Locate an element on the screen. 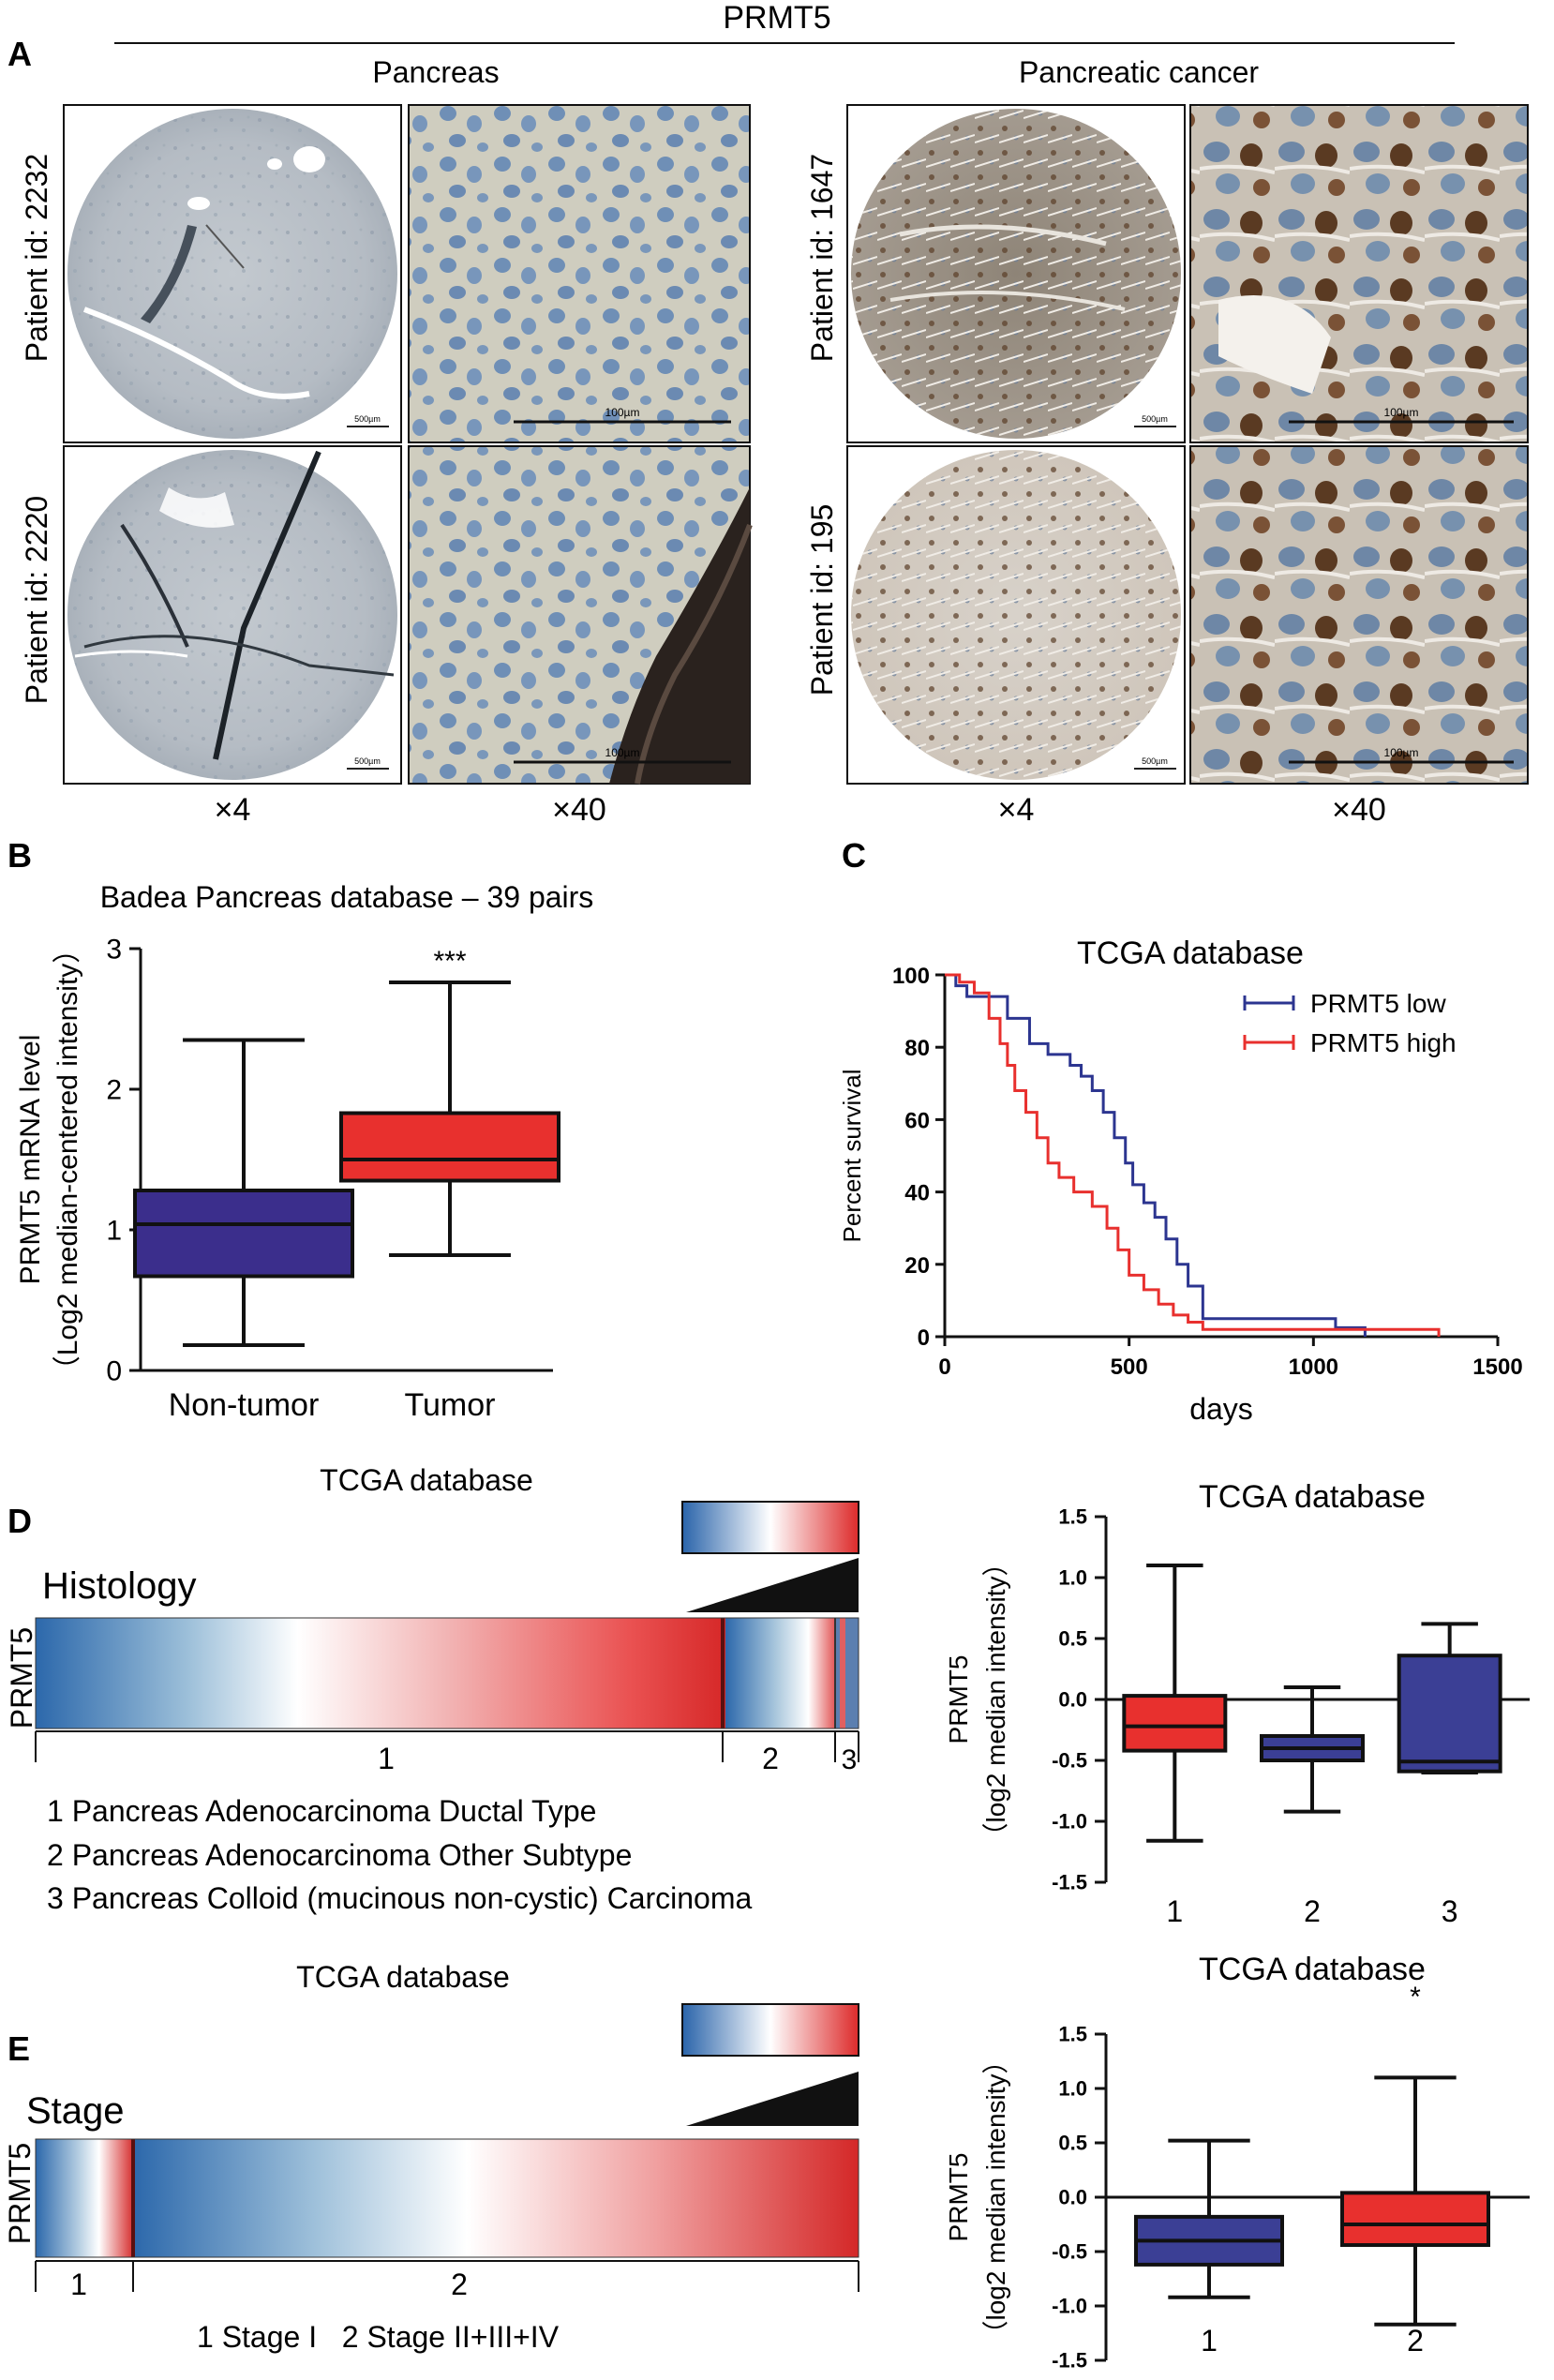 Image resolution: width=1554 pixels, height=2380 pixels. y-tick-label: -1.0 is located at coordinates (1069, 2306).